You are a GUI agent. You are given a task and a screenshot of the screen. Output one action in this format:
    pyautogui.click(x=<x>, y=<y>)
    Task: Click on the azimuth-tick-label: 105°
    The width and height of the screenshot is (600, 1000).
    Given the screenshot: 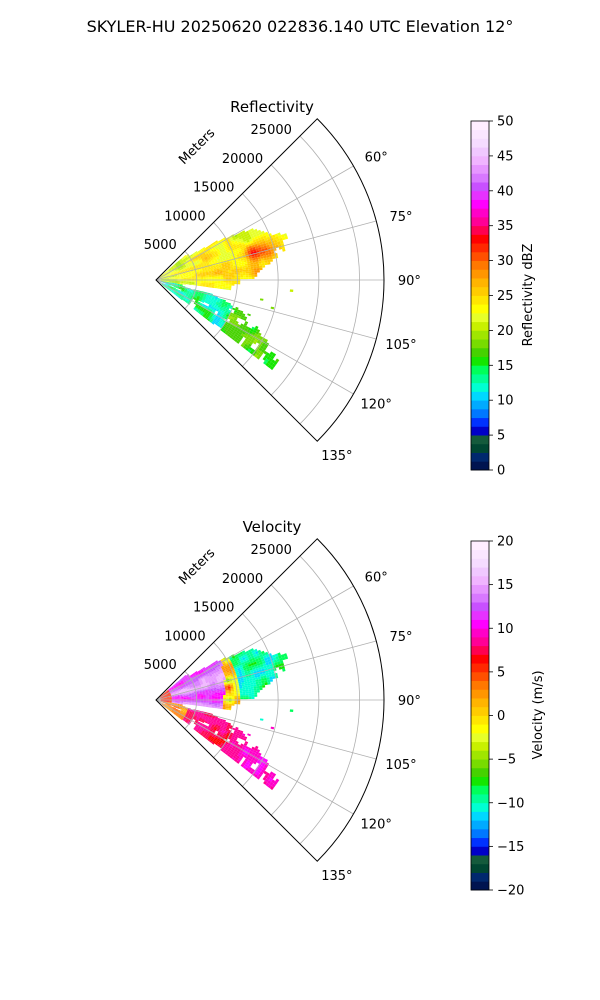 What is the action you would take?
    pyautogui.click(x=400, y=345)
    